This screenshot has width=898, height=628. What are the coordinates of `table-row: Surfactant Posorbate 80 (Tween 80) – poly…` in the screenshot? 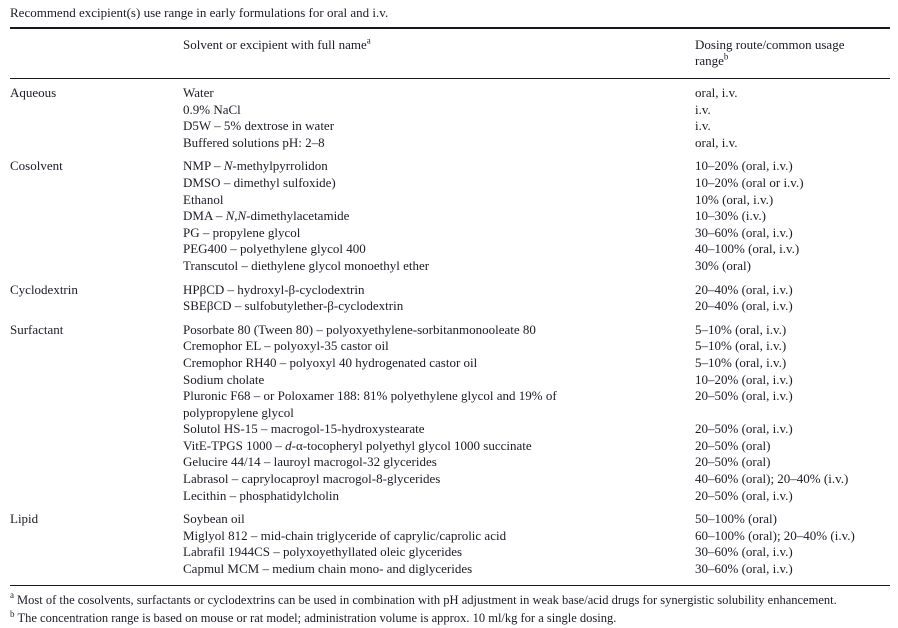 It's located at (450, 330).